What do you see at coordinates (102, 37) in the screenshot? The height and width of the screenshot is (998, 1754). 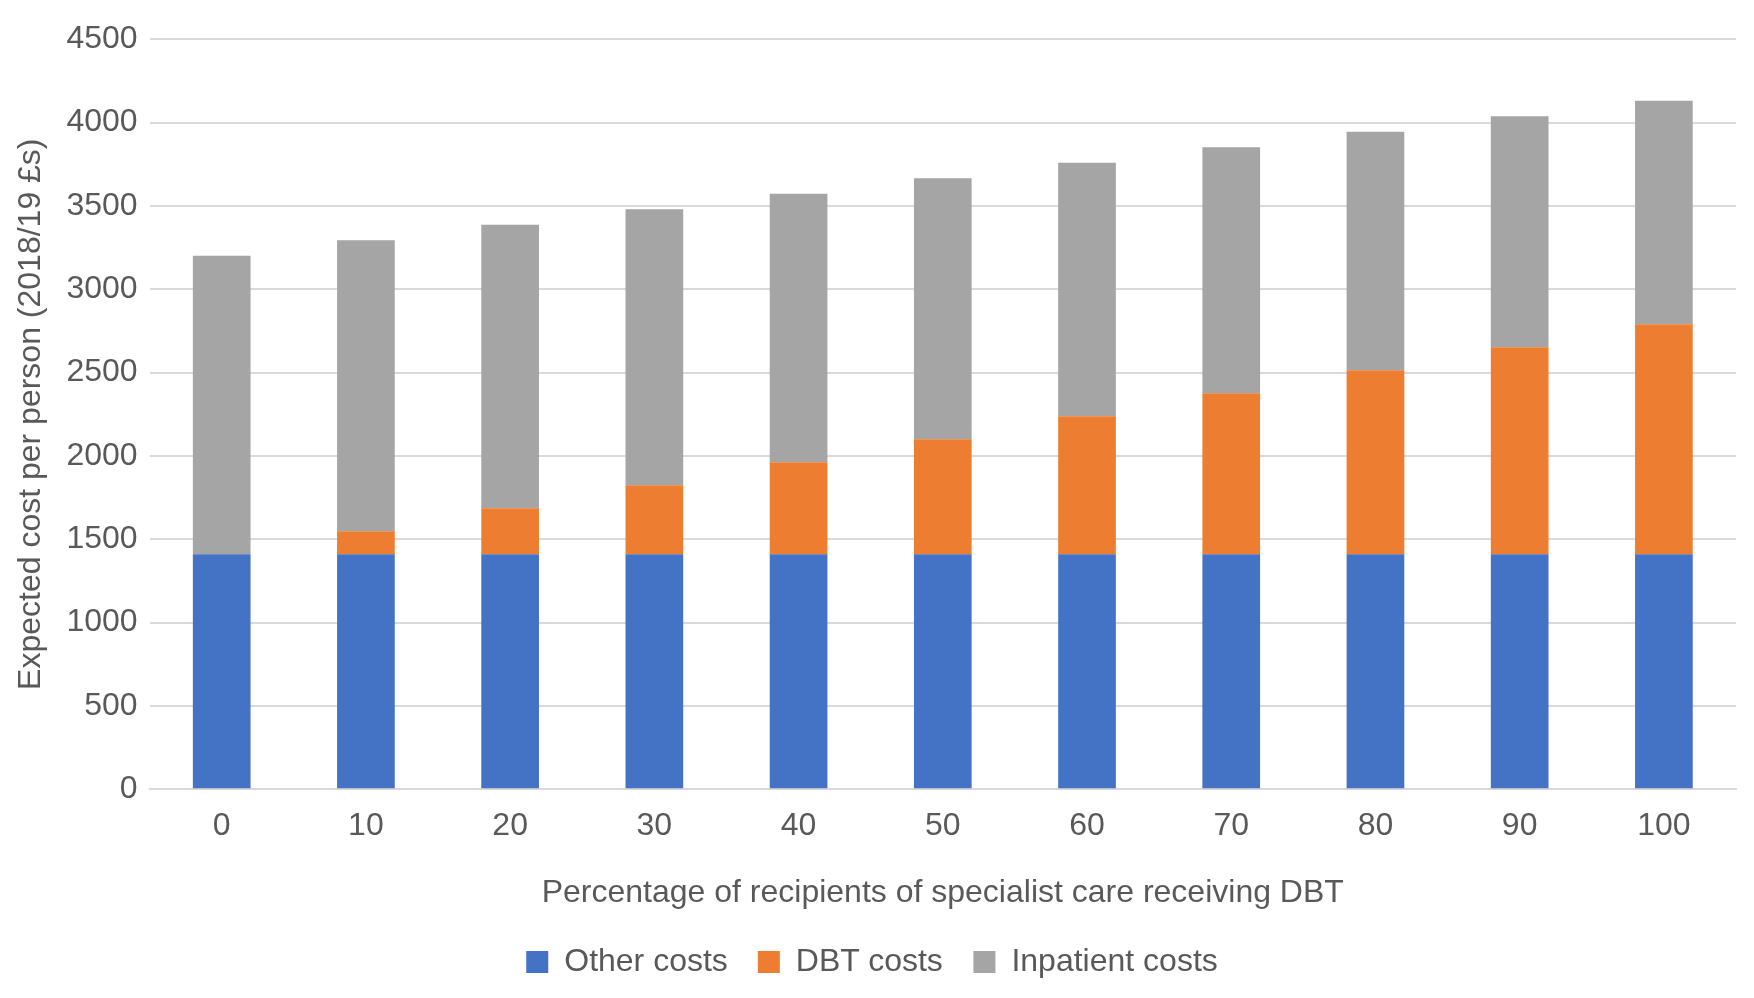 I see `y-tick-label: 4500` at bounding box center [102, 37].